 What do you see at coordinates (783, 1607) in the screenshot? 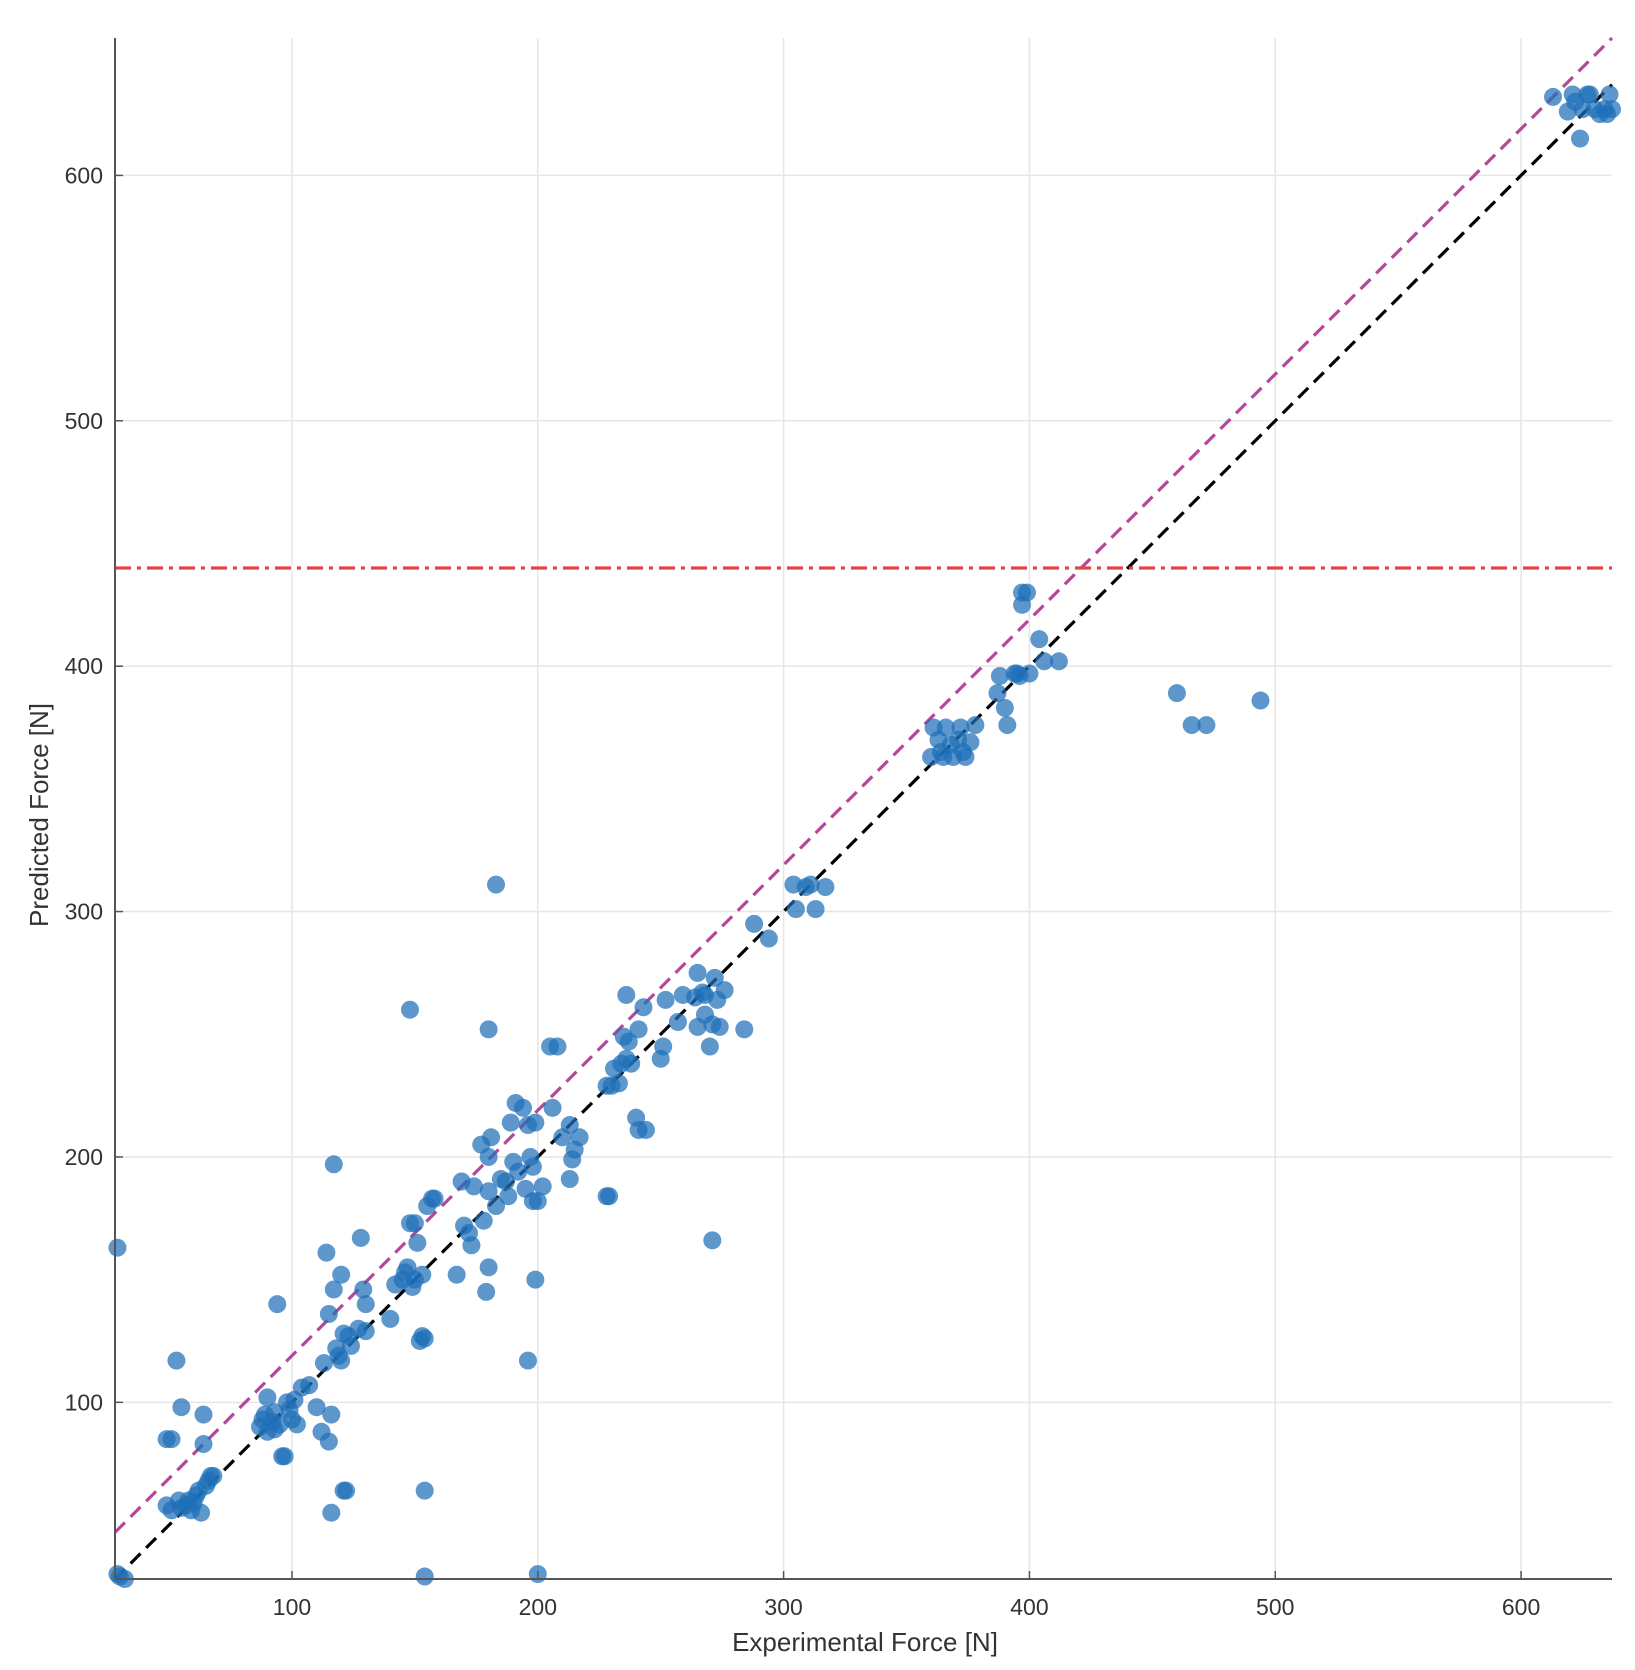
I see `x-tick-label: 300` at bounding box center [783, 1607].